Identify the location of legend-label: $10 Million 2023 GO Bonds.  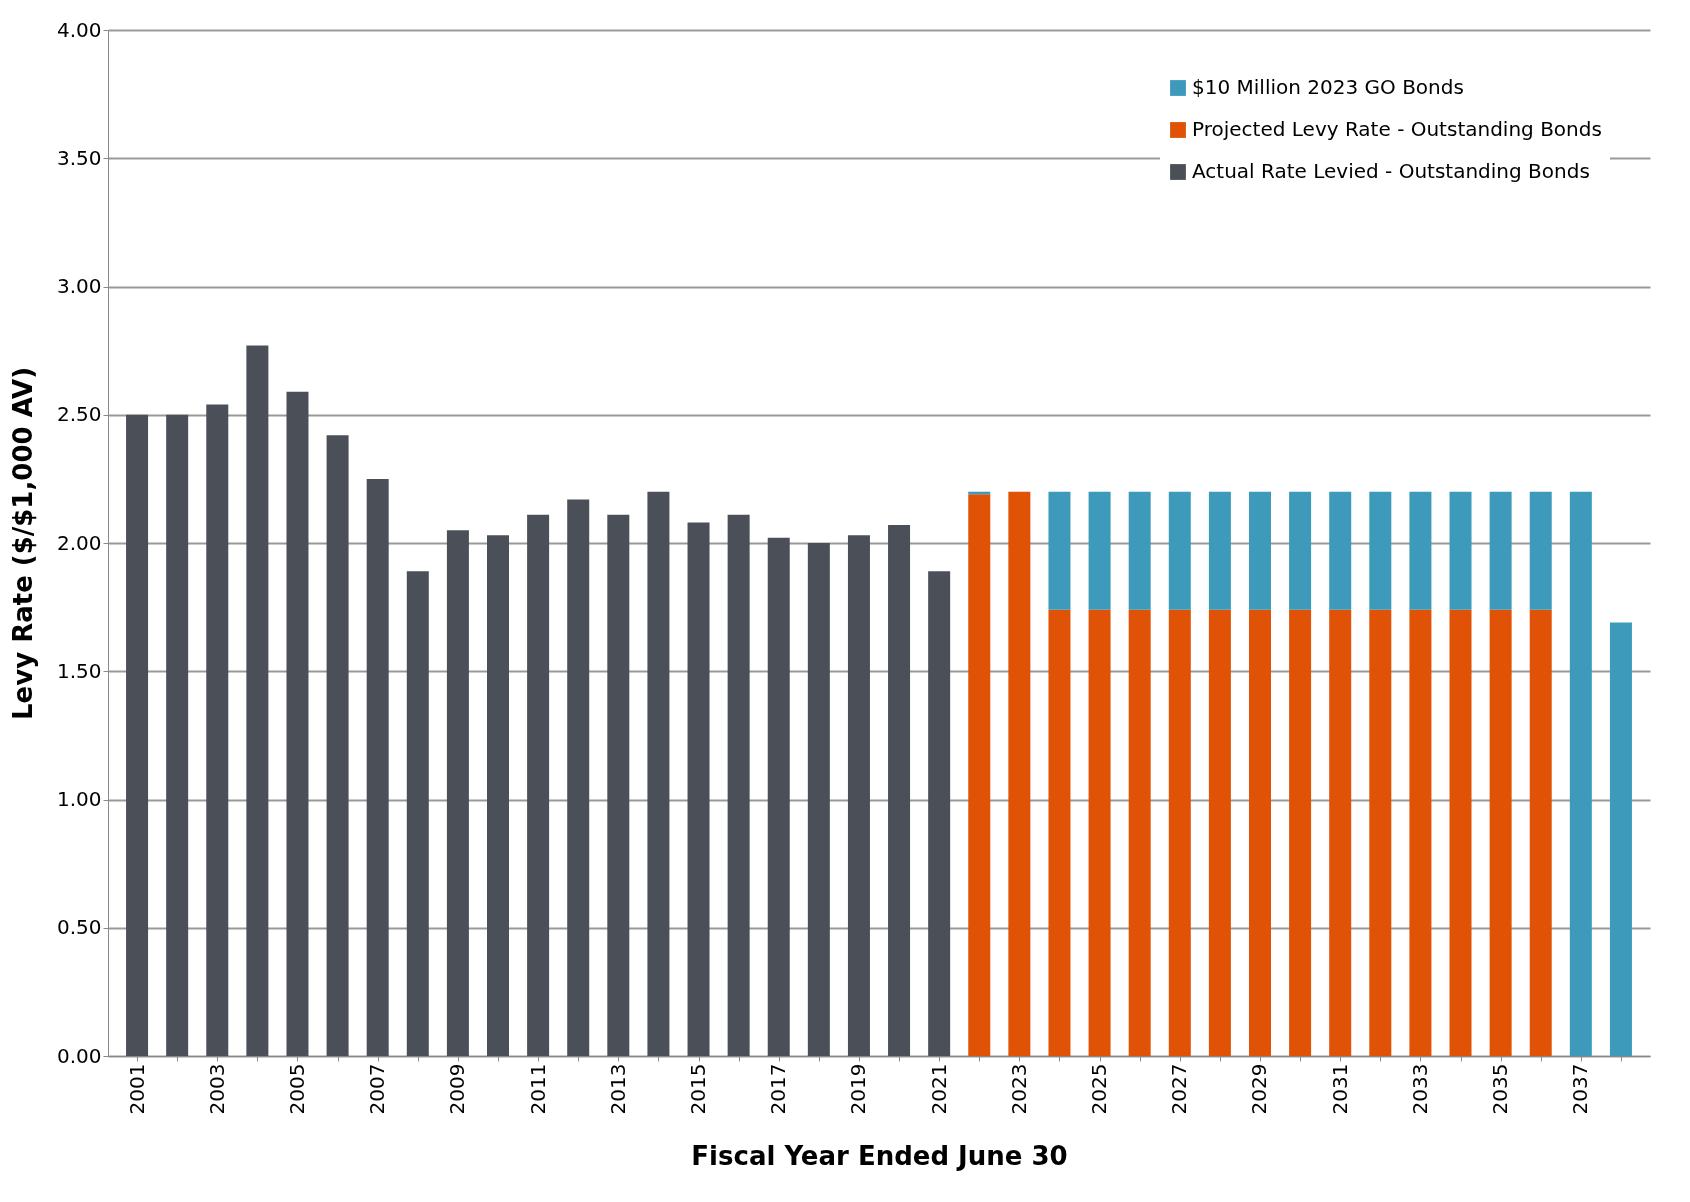
(1328, 87).